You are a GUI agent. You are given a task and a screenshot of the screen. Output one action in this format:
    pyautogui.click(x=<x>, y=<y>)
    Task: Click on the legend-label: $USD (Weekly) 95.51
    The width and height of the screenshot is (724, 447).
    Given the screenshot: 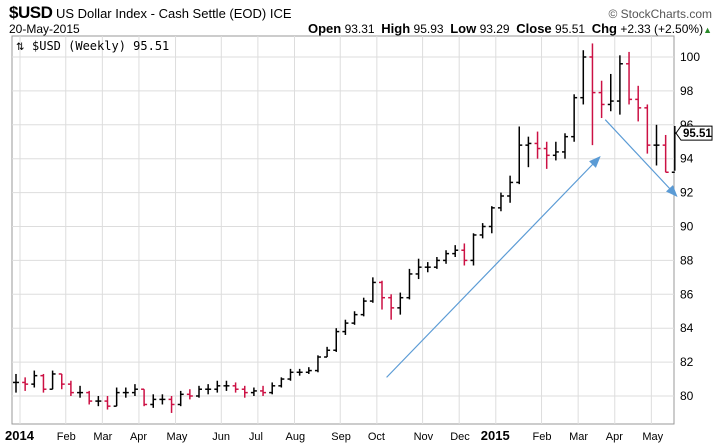 What is the action you would take?
    pyautogui.click(x=100, y=46)
    